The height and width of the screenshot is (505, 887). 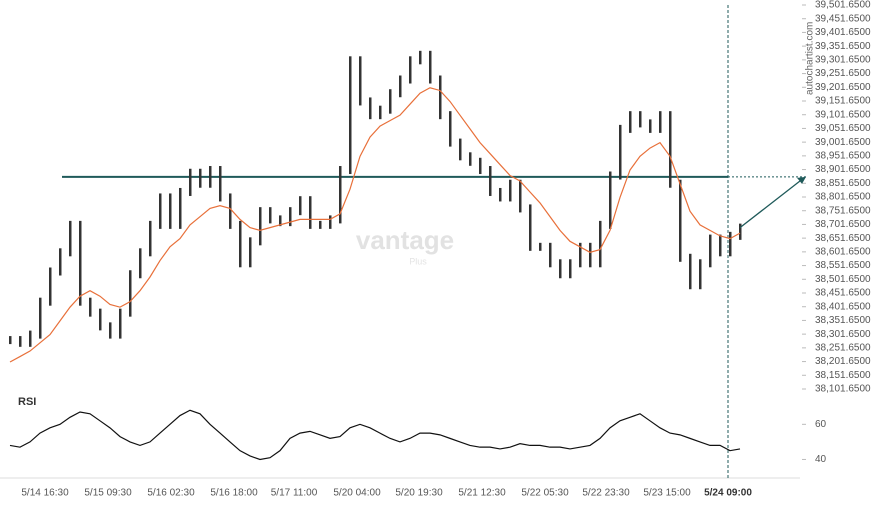 What do you see at coordinates (843, 306) in the screenshot?
I see `y-tick-label: 38,401.6500` at bounding box center [843, 306].